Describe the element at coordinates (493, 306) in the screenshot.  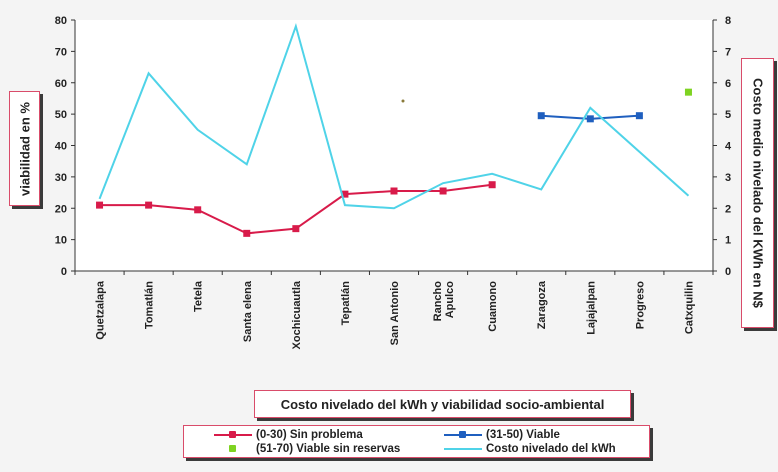
I see `x-tick-label: Cuamono` at that location.